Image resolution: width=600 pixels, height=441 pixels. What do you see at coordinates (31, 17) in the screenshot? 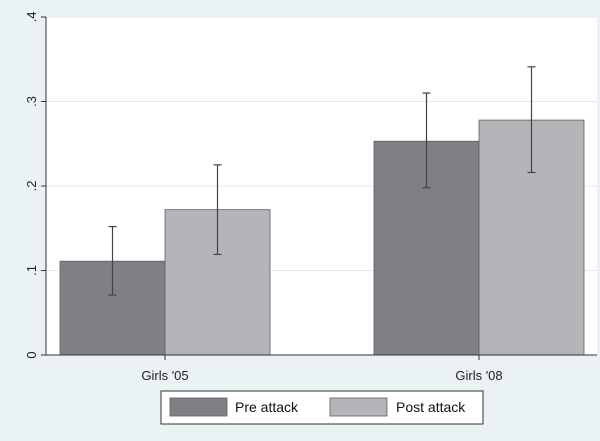
I see `y-tick-label: .4` at bounding box center [31, 17].